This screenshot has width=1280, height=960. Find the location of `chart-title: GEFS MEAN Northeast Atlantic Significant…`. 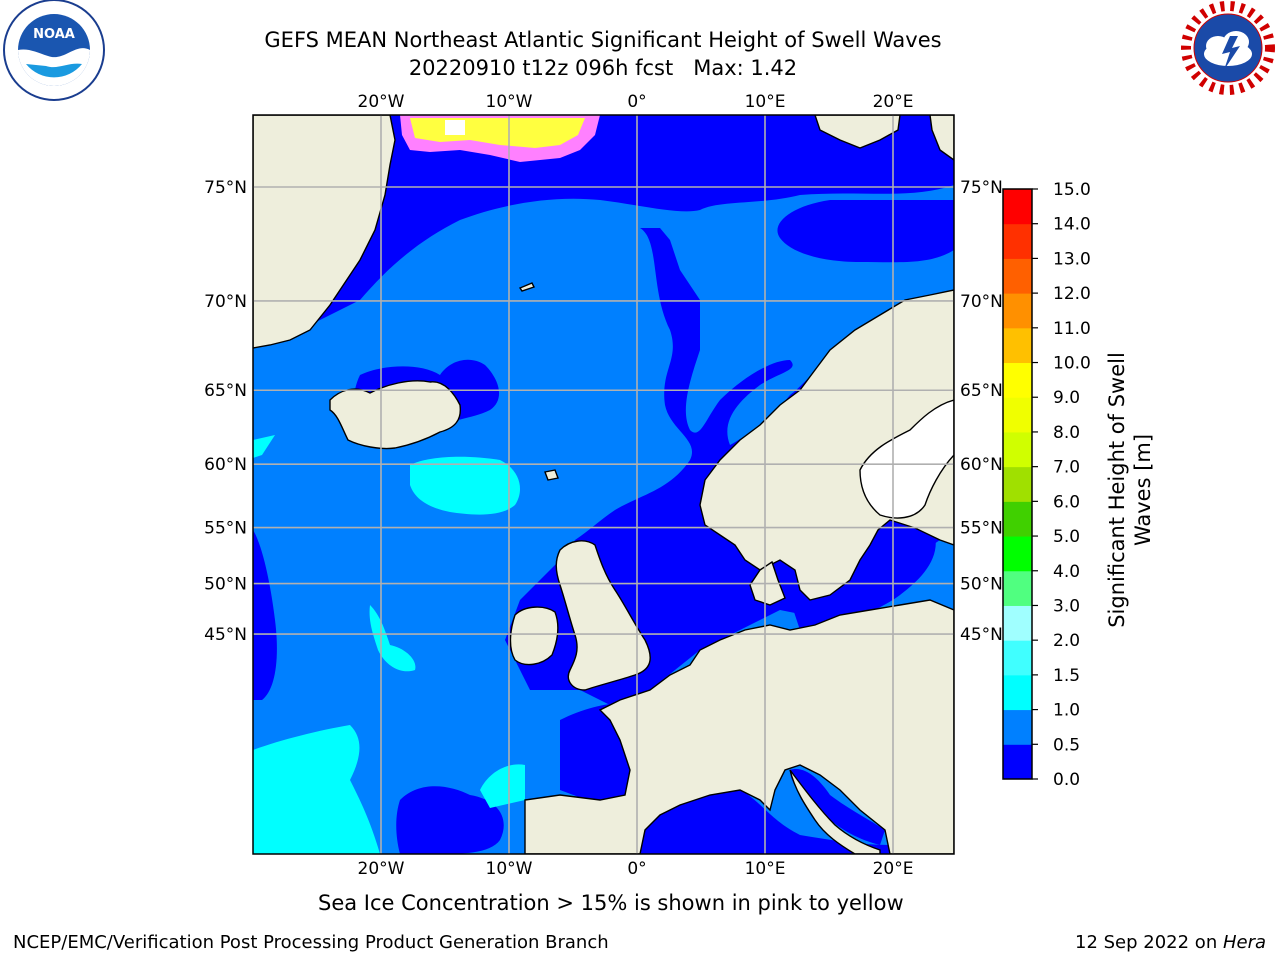

chart-title: GEFS MEAN Northeast Atlantic Significant… is located at coordinates (603, 40).